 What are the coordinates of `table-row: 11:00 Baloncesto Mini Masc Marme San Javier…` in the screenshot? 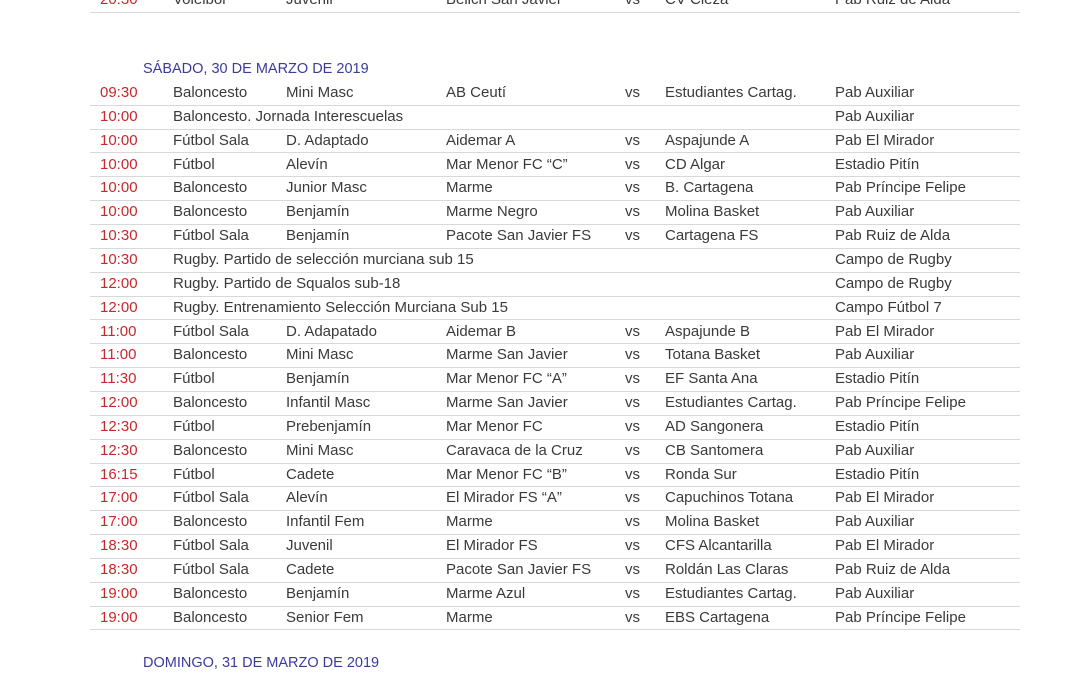 It's located at (555, 356).